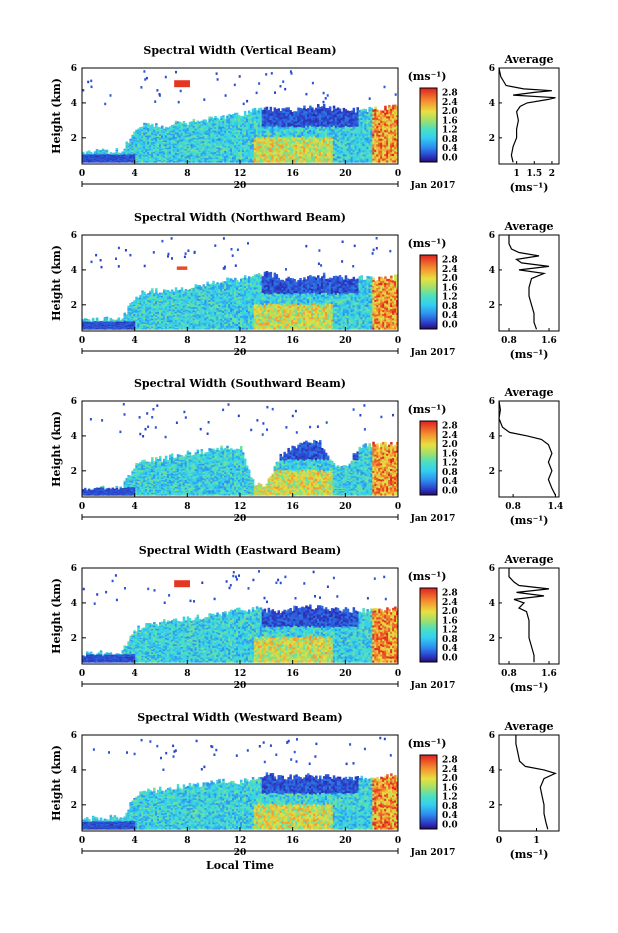 This screenshot has height=933, width=618. What do you see at coordinates (450, 94) in the screenshot?
I see `colorbar-tick-label: 2.8` at bounding box center [450, 94].